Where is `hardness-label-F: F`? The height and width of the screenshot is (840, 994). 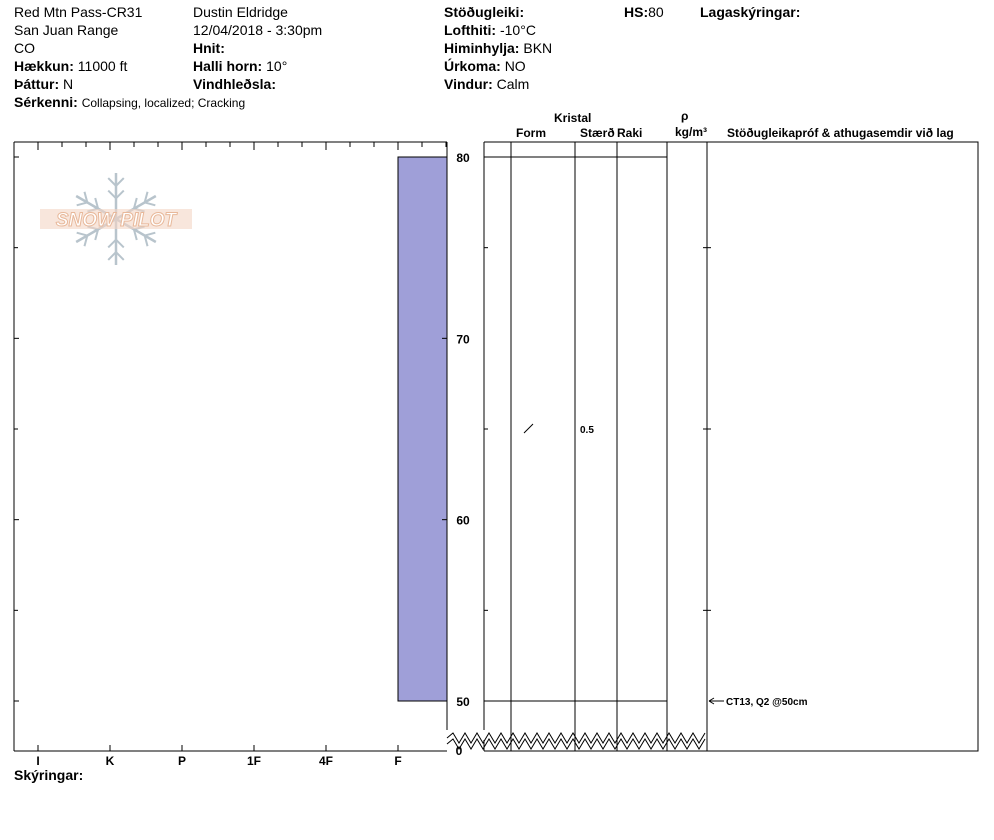
hardness-label-F: F is located at coordinates (397, 761).